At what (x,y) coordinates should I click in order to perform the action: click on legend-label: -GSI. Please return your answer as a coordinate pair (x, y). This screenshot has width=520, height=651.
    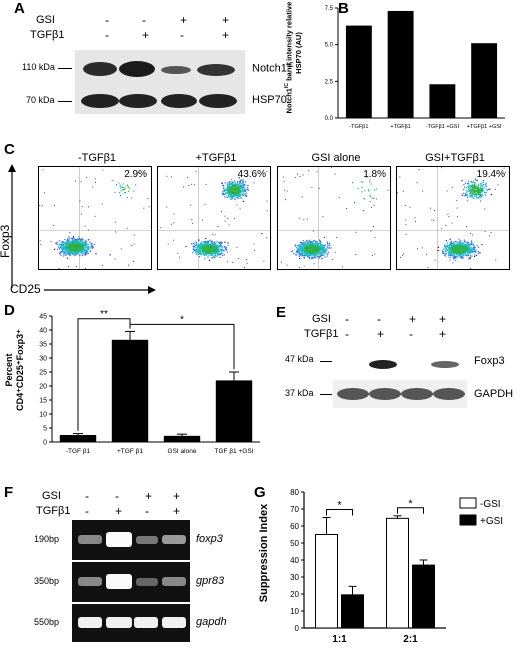
    Looking at the image, I should click on (490, 504).